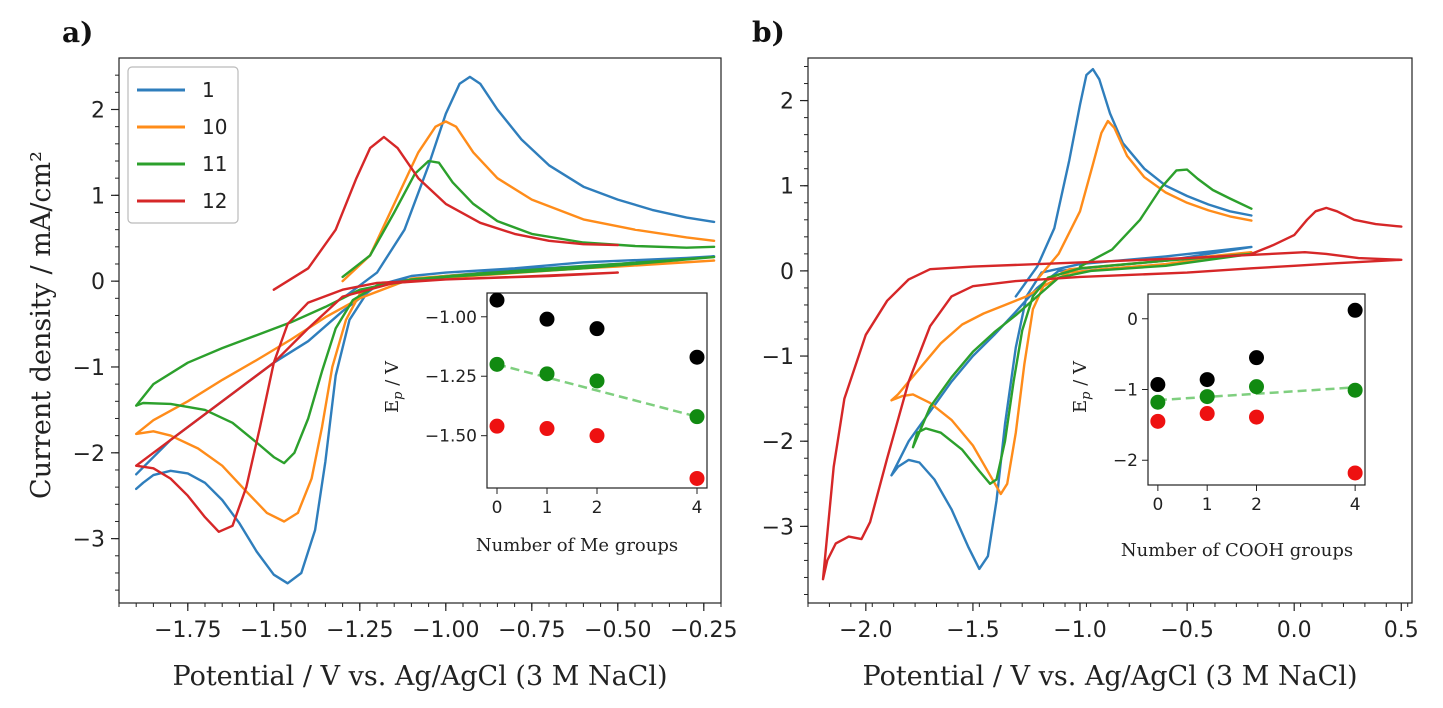 This screenshot has width=1443, height=708. I want to click on x-tick-label: −1.75, so click(187, 630).